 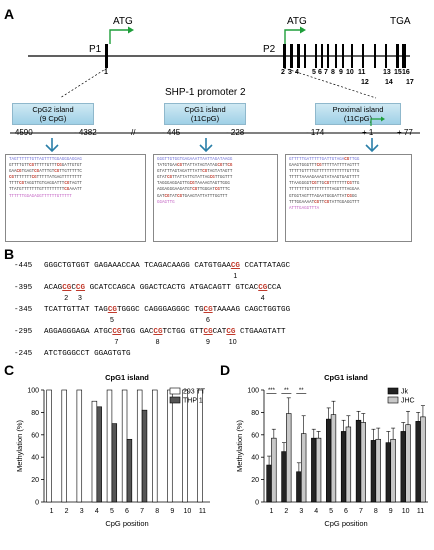 What do you see at coordinates (192, 196) in the screenshot?
I see `sequence-line: GATCGTATCGTGAAGTATTATTTGGTTT` at bounding box center [192, 196].